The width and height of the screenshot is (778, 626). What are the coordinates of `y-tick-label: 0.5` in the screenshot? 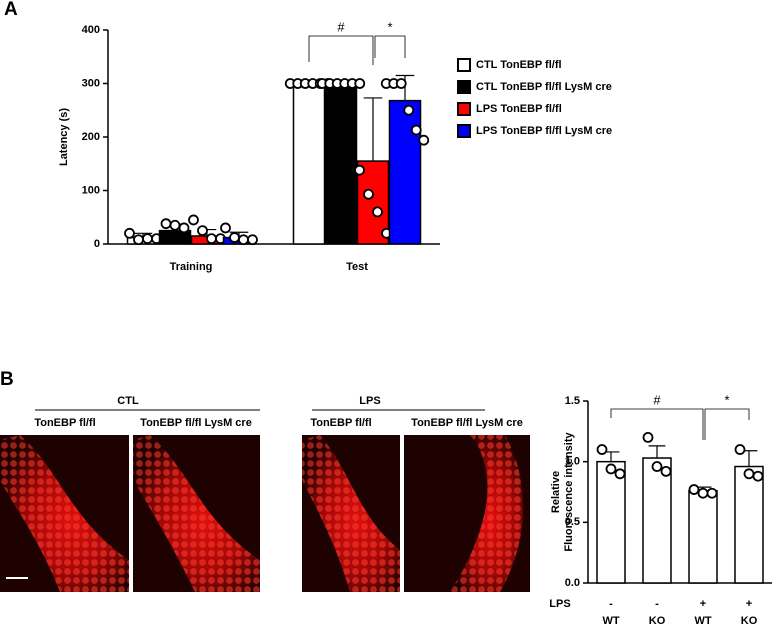 It's located at (572, 522).